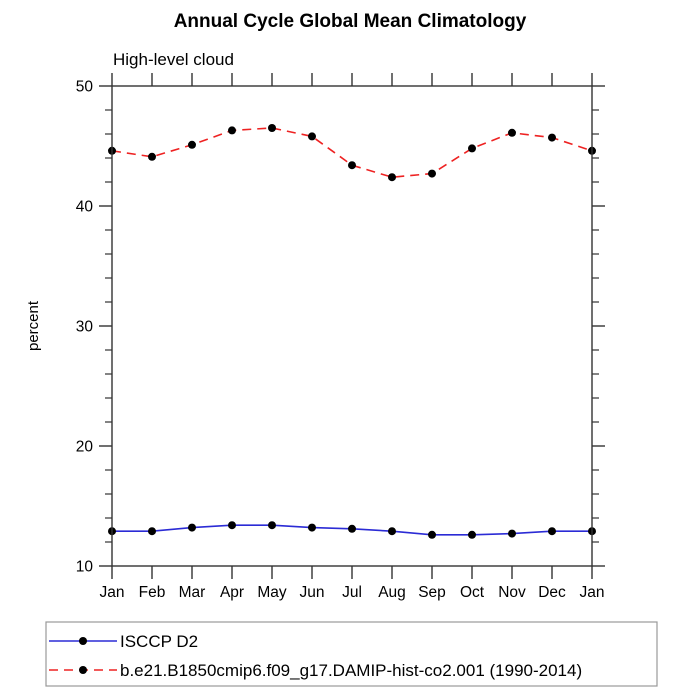  Describe the element at coordinates (350, 21) in the screenshot. I see `chart-title: Annual Cycle Global Mean Climatology` at that location.